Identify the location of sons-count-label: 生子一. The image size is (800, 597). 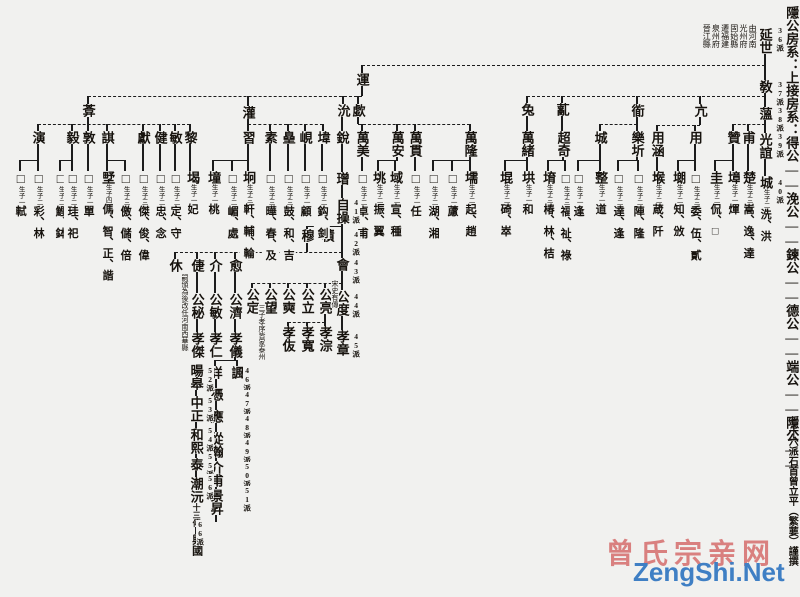
(21, 196).